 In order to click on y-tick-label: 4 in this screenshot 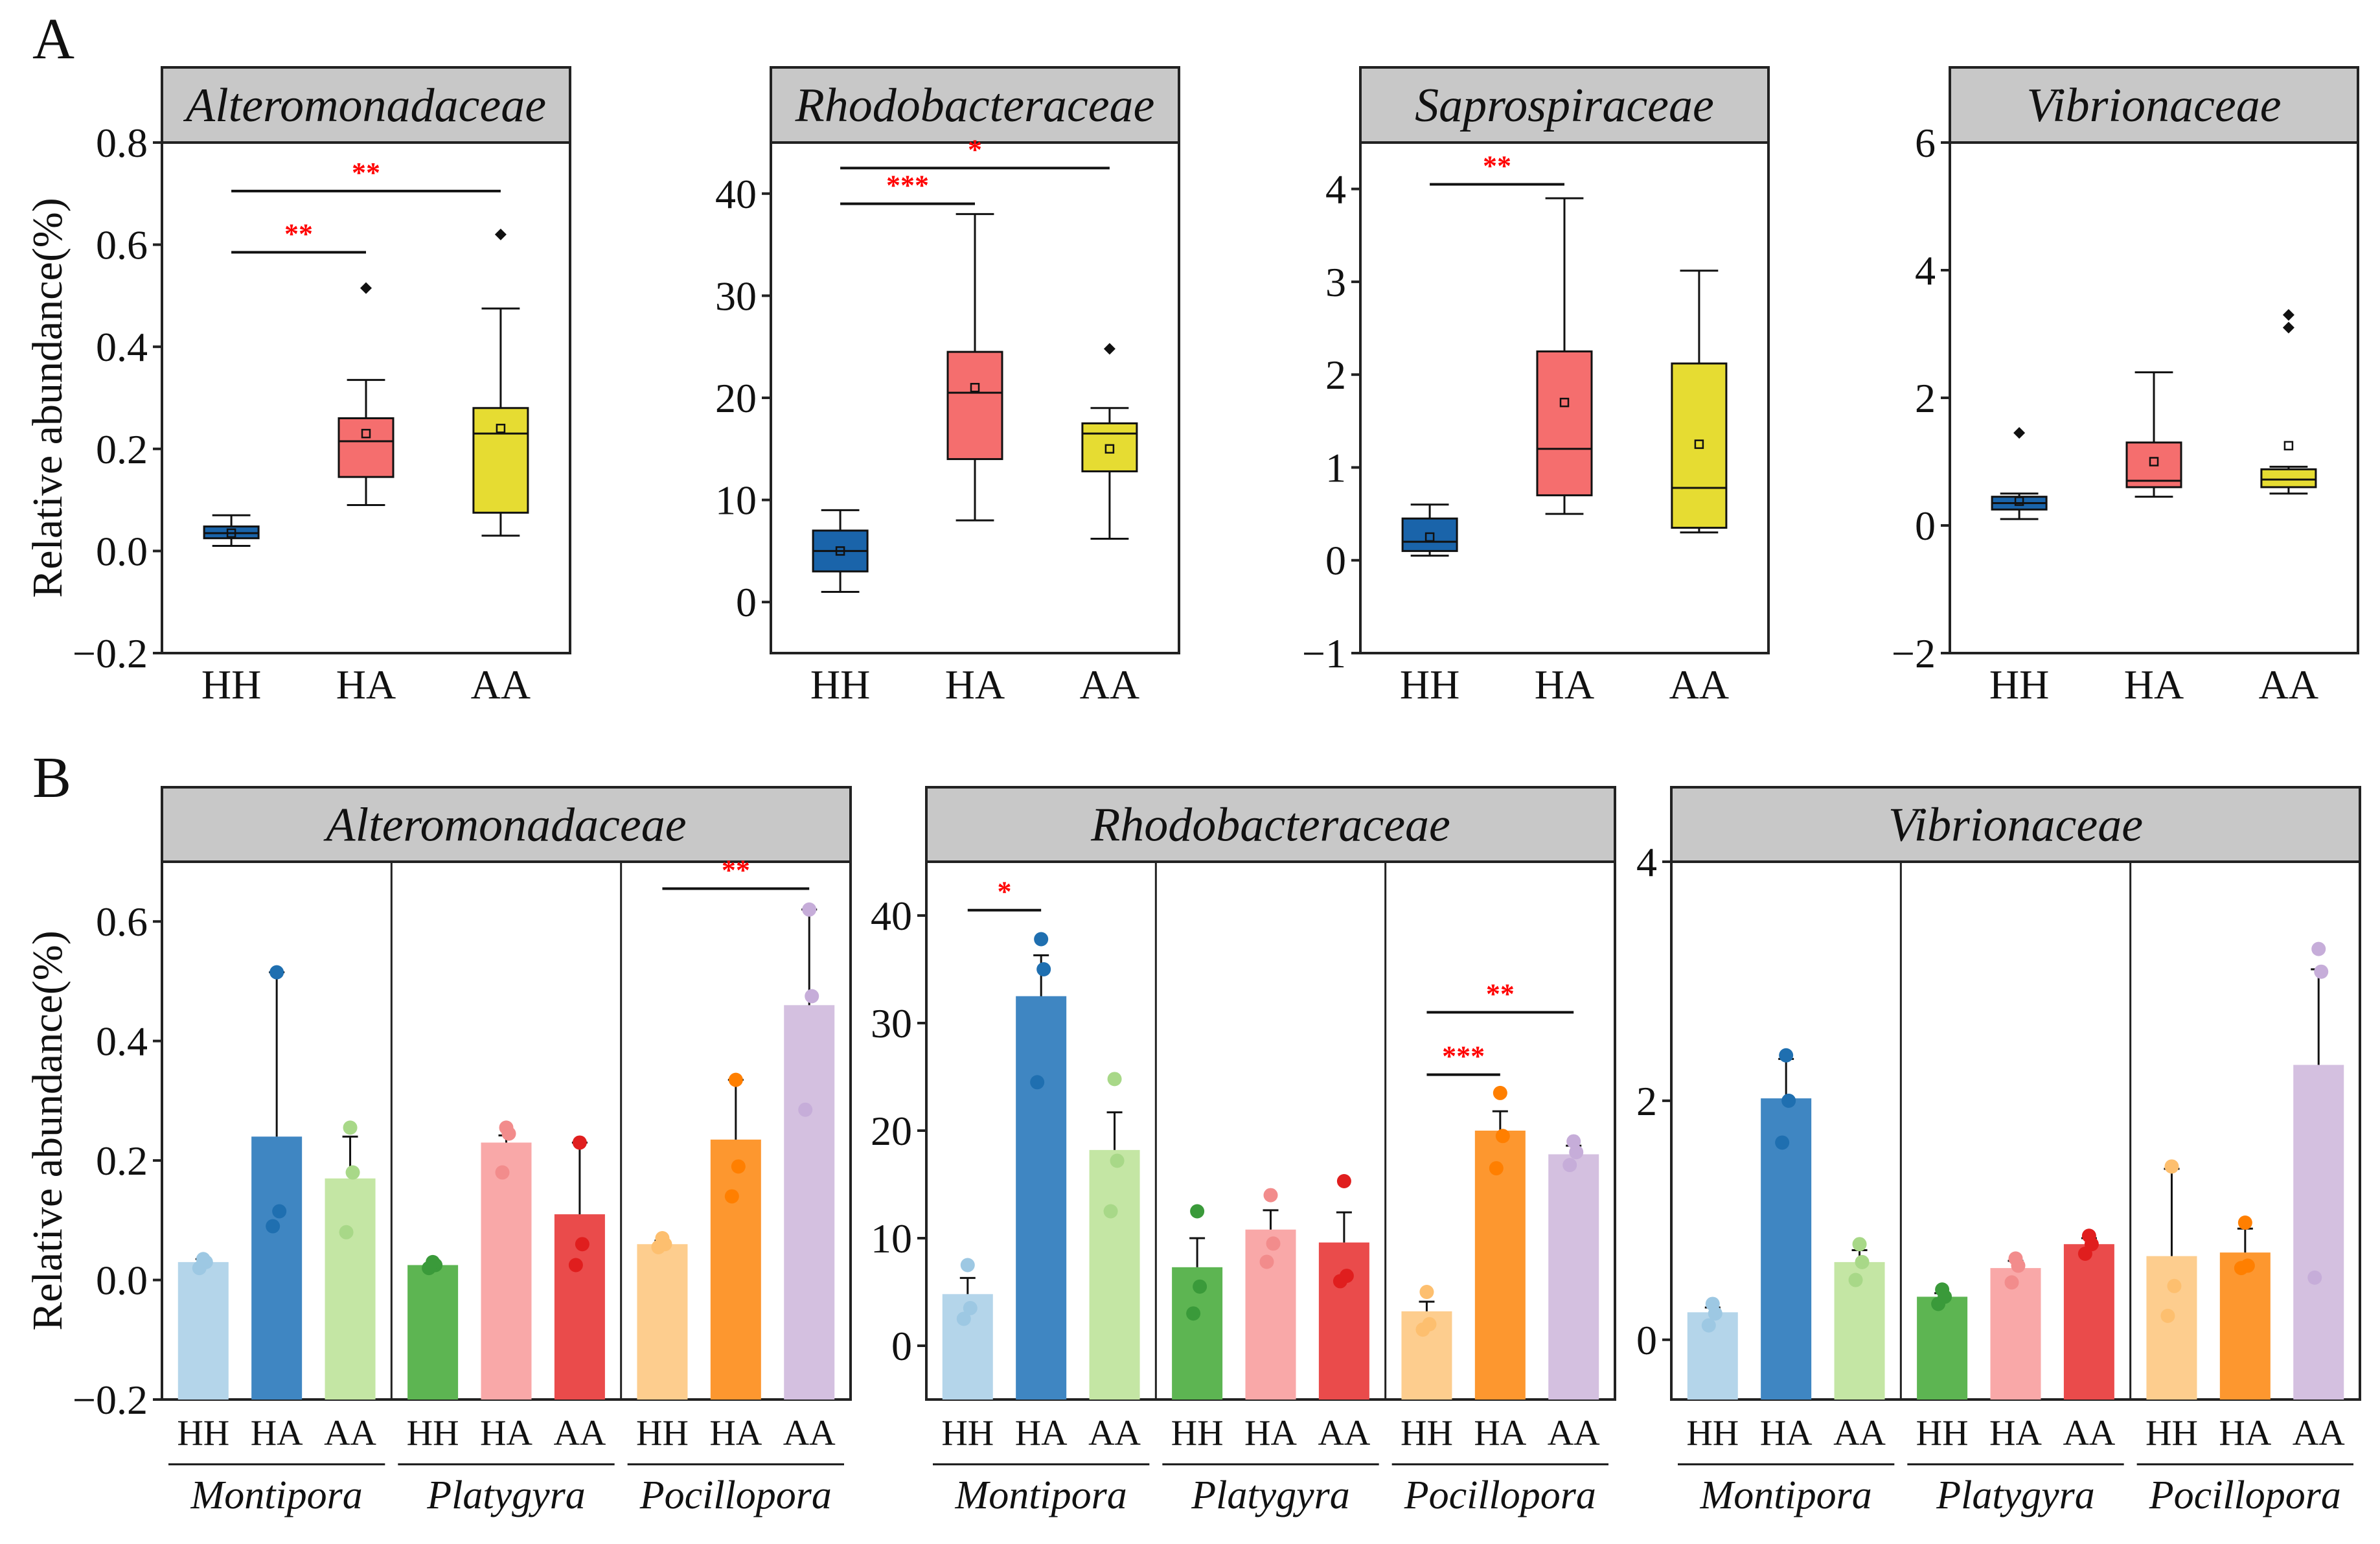, I will do `click(1335, 190)`.